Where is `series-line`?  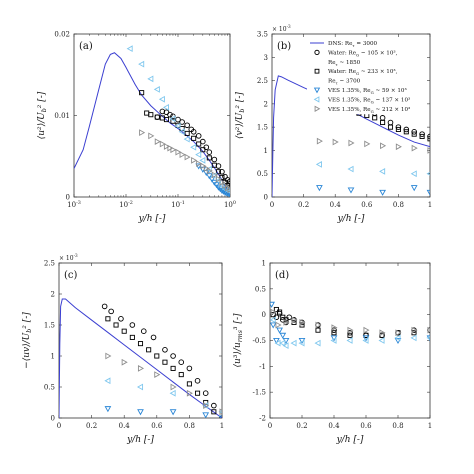
series-line is located at coordinates (140, 358).